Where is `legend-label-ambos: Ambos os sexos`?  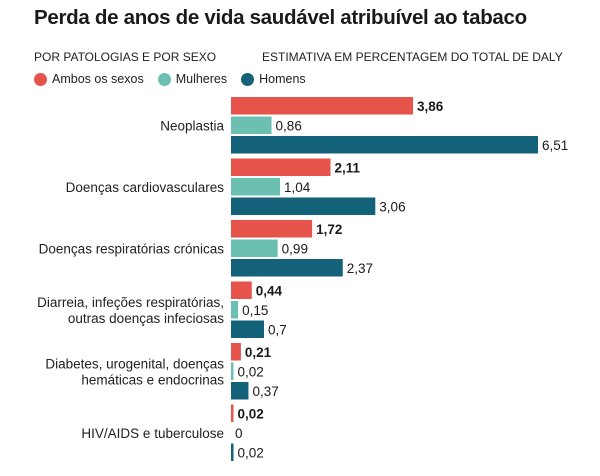 legend-label-ambos: Ambos os sexos is located at coordinates (98, 79).